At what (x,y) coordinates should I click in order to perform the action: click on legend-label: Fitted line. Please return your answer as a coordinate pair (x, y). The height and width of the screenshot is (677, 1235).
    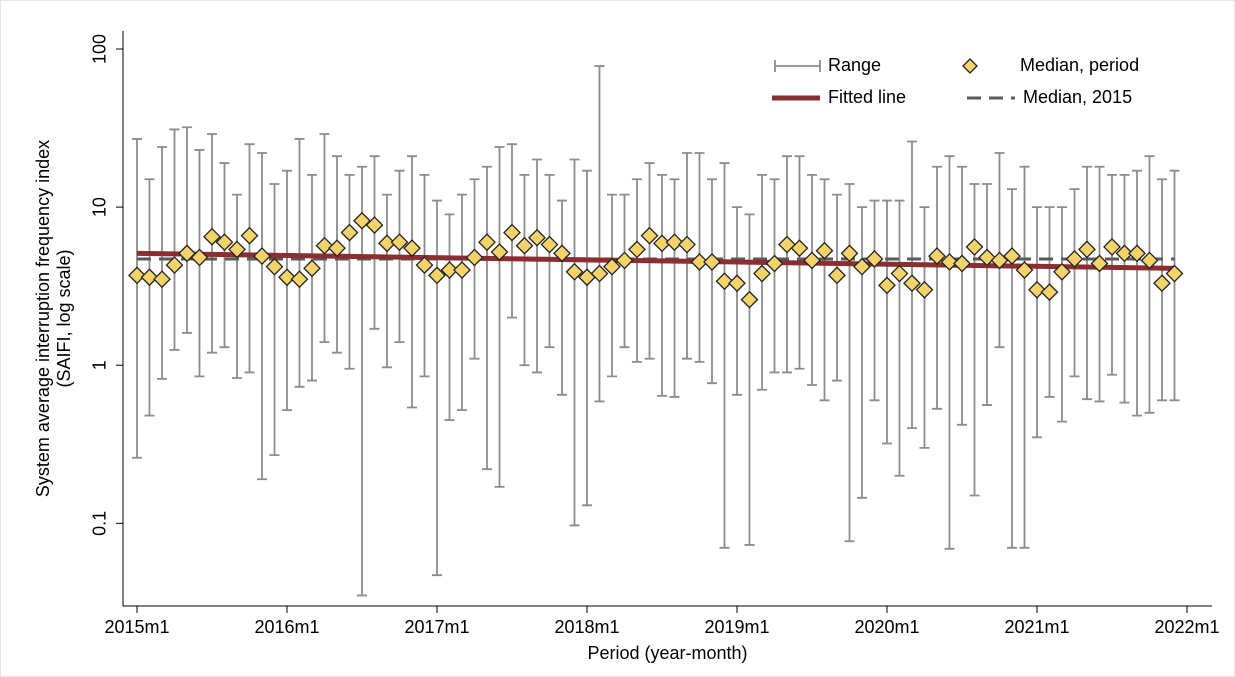
    Looking at the image, I should click on (867, 97).